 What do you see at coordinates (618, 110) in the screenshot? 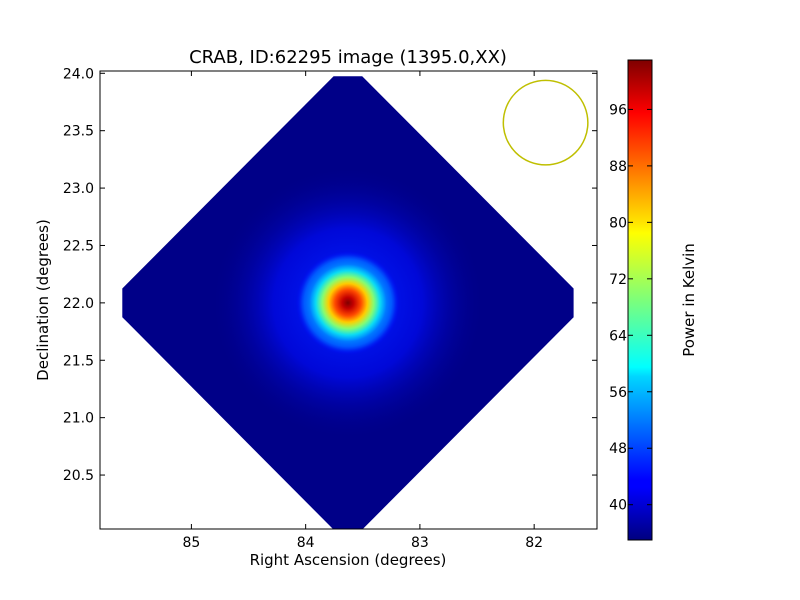
I see `colorbar-tick-label: 96` at bounding box center [618, 110].